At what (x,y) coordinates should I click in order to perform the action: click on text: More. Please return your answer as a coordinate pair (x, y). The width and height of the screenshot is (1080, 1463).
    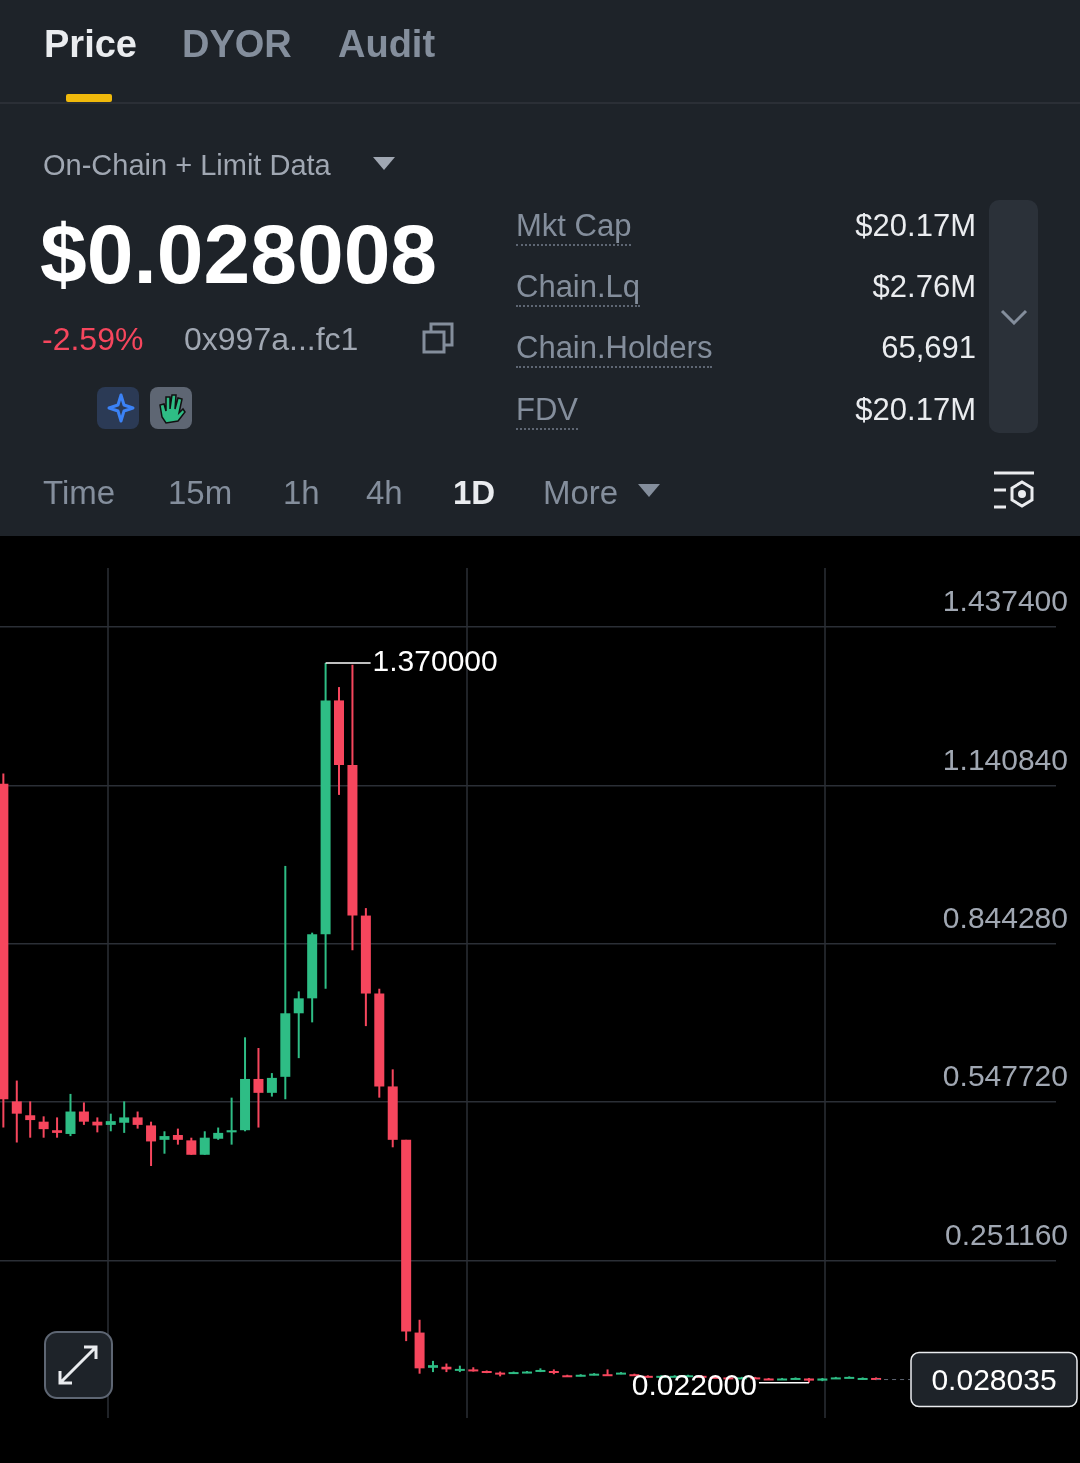
    Looking at the image, I should click on (581, 493).